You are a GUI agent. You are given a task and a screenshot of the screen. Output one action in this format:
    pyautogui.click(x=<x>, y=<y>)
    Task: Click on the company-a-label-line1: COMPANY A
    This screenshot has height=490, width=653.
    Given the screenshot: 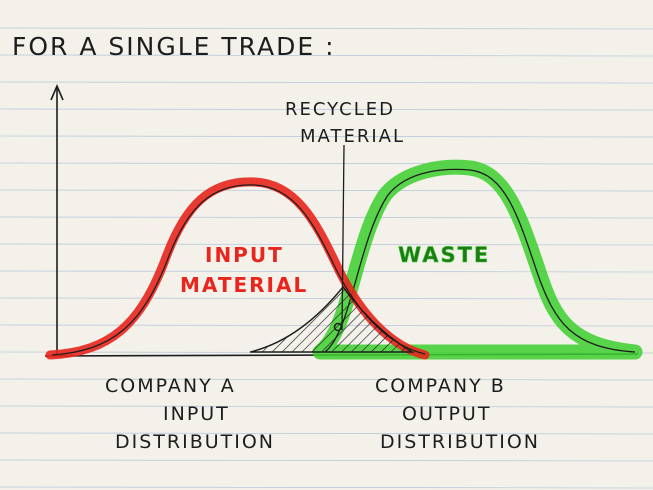 What is the action you would take?
    pyautogui.click(x=170, y=386)
    